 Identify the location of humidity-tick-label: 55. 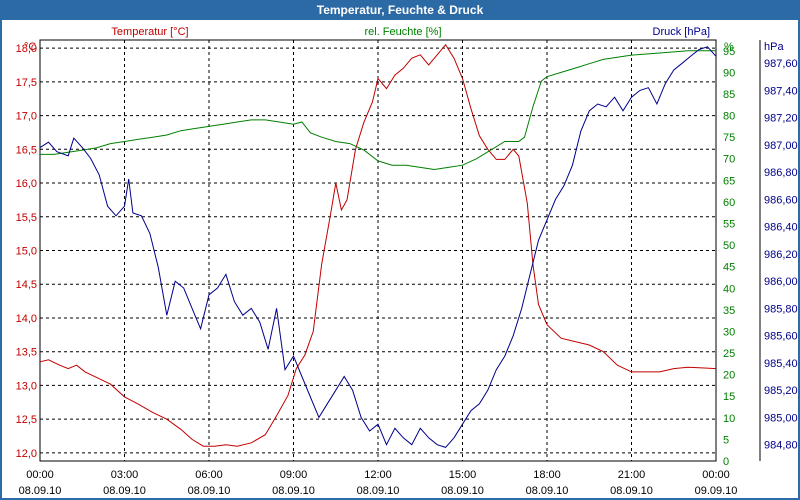
(729, 225).